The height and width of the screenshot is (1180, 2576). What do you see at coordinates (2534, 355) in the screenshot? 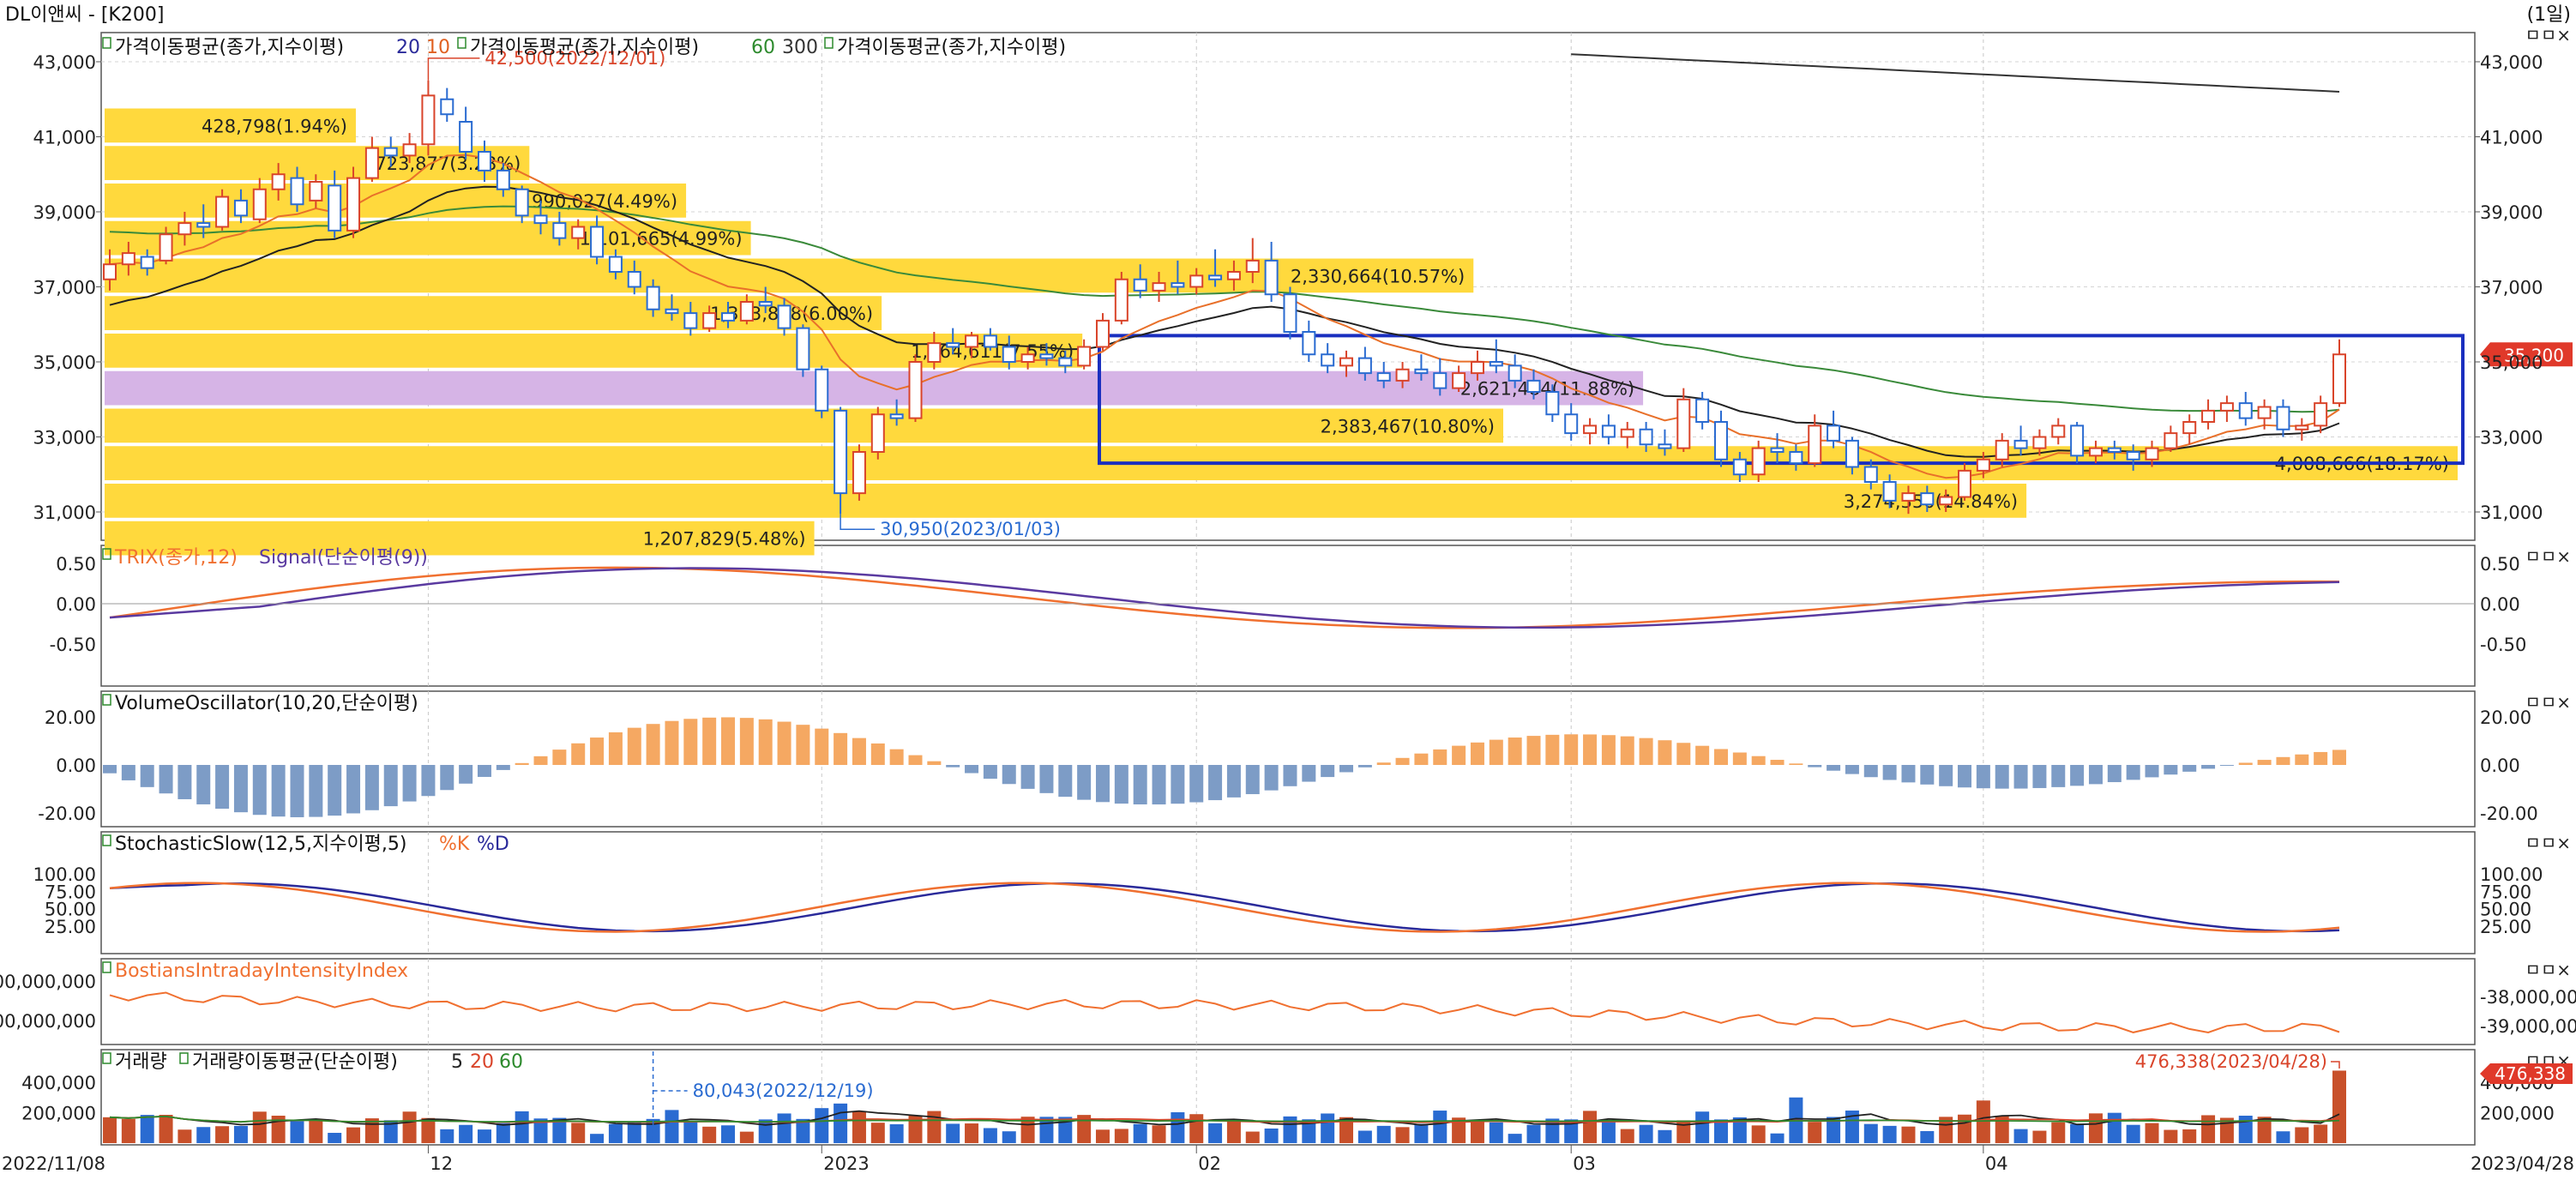
I see `current-price-value: 35,200` at bounding box center [2534, 355].